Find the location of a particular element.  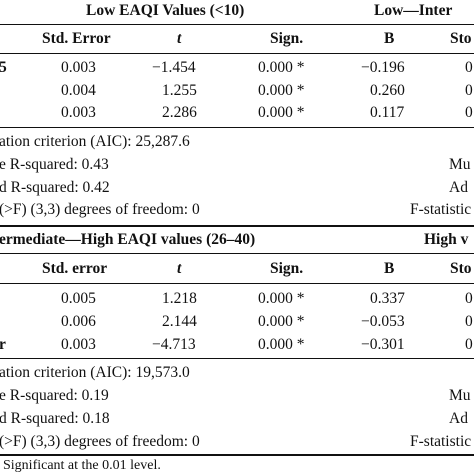

table-1-header-rule is located at coordinates (237, 53).